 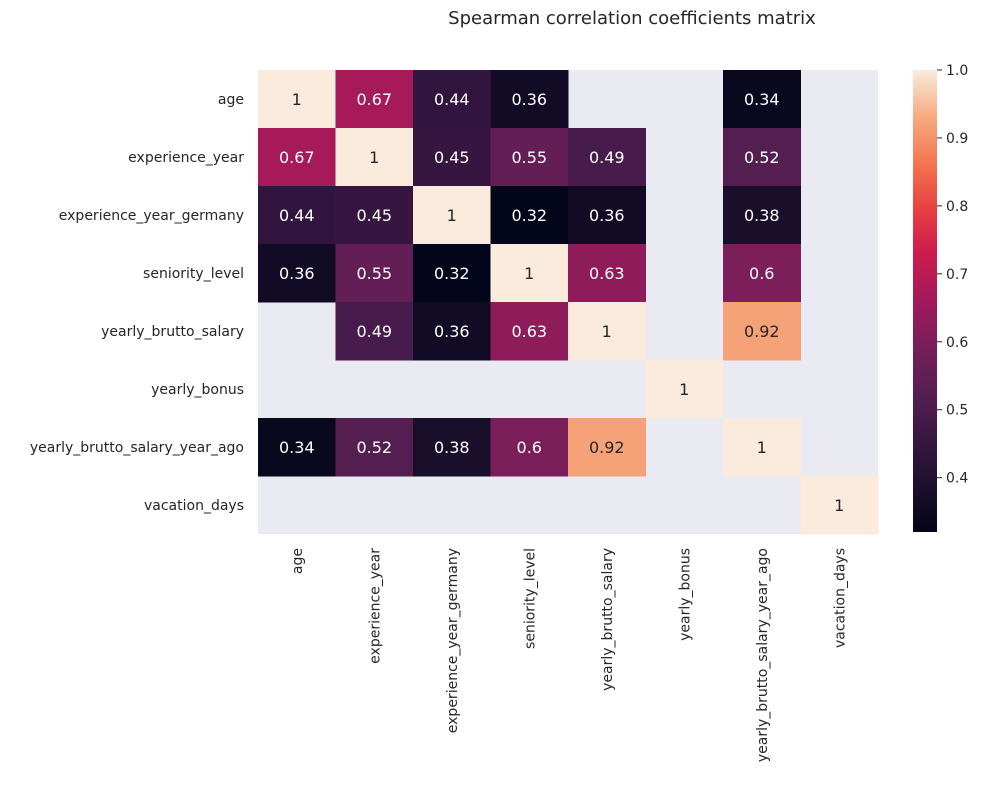 What do you see at coordinates (137, 448) in the screenshot?
I see `row-label-yearly-brutto-salary-year-ago: yearly_brutto_salary_year_ago` at bounding box center [137, 448].